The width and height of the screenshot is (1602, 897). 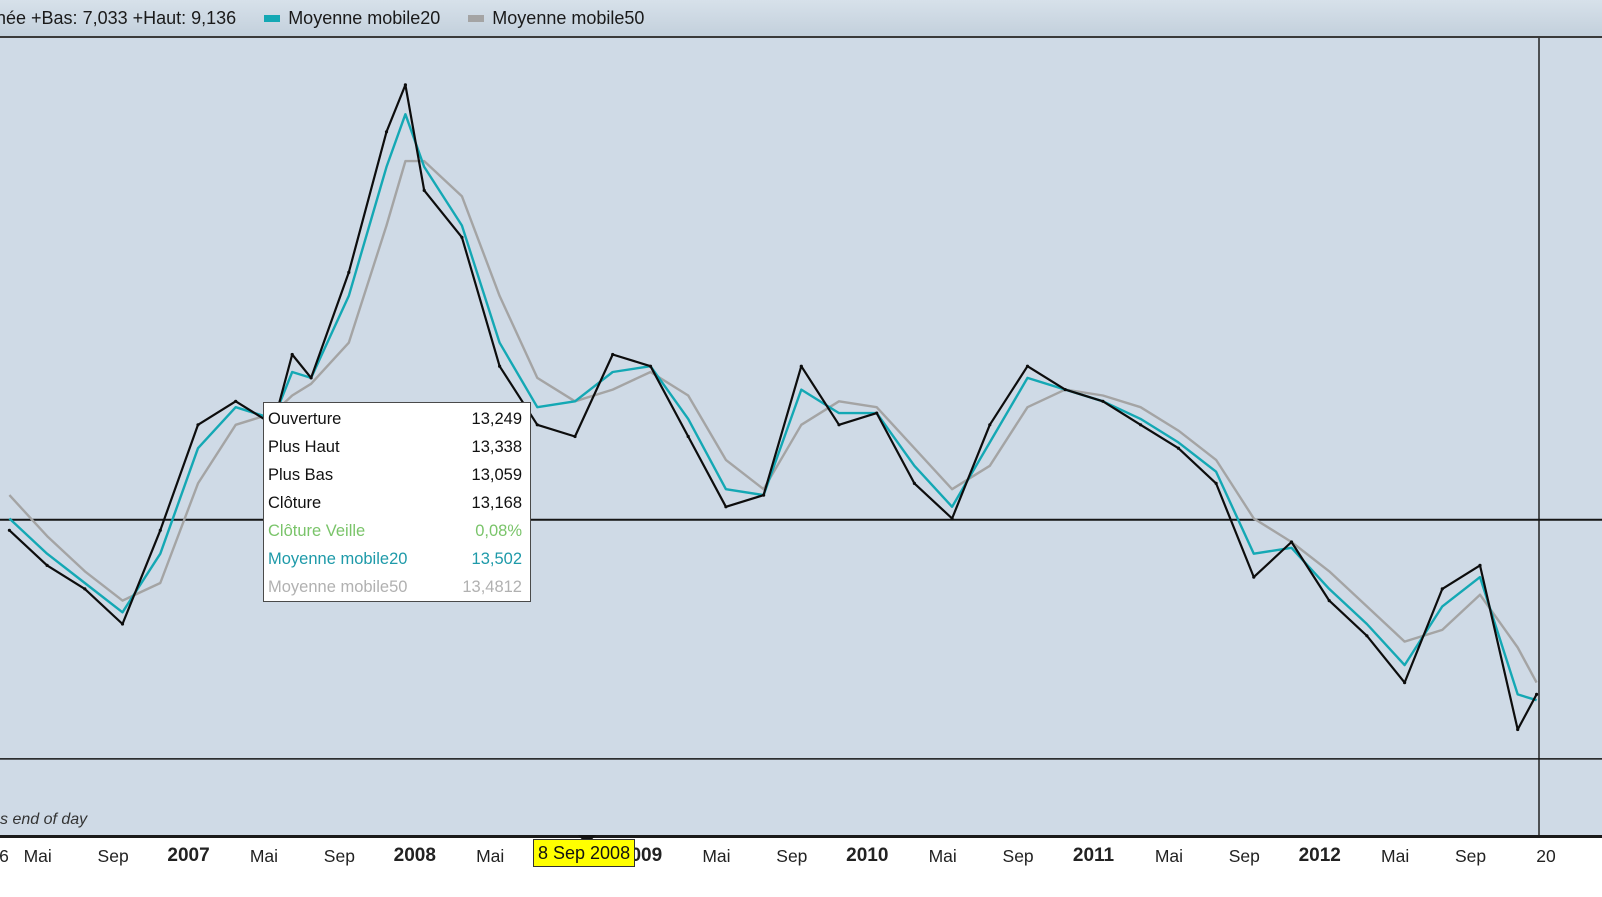 What do you see at coordinates (305, 419) in the screenshot?
I see `tooltip-label: Ouverture` at bounding box center [305, 419].